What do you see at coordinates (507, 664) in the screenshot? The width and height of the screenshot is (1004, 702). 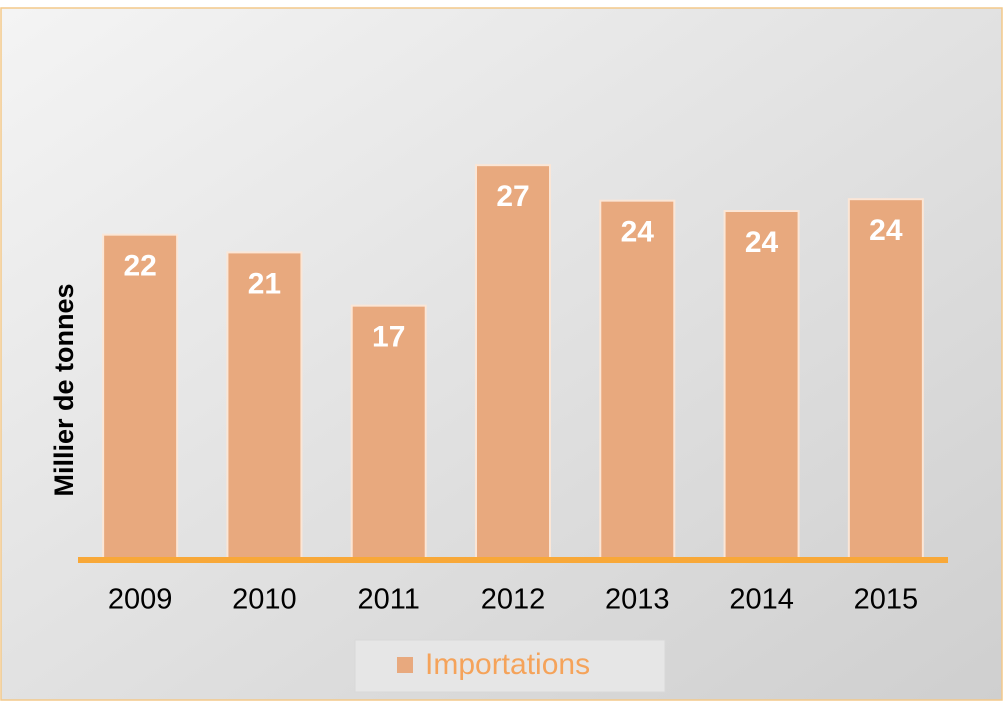 I see `legend-label: Importations` at bounding box center [507, 664].